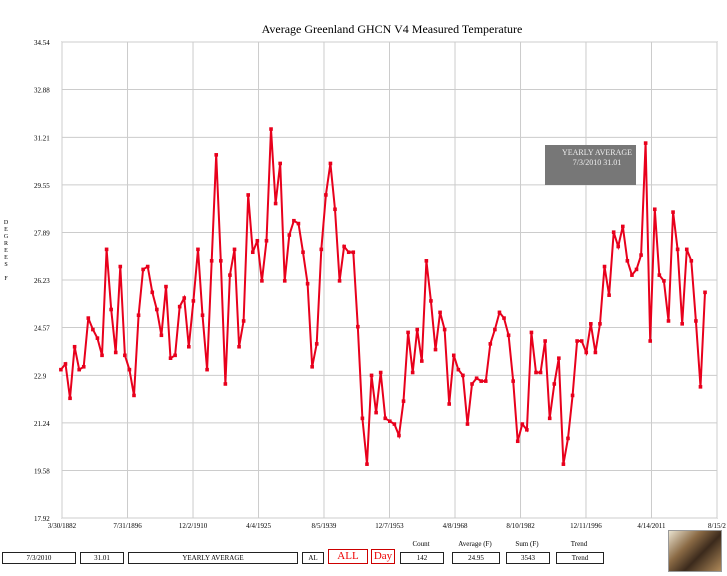 The height and width of the screenshot is (576, 727). I want to click on annotation-text: 7/3/2010 31.01, so click(597, 162).